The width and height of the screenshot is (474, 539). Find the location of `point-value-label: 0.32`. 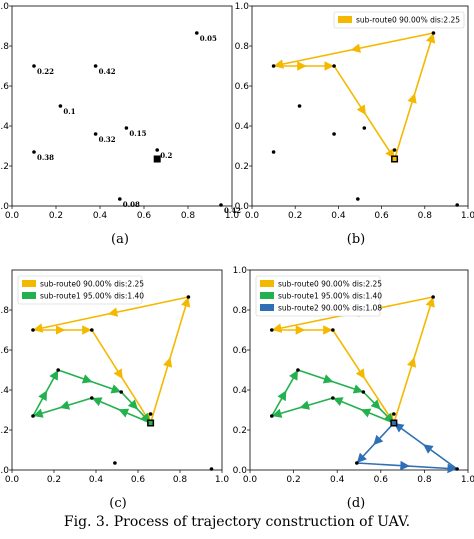

point-value-label: 0.32 is located at coordinates (107, 139).